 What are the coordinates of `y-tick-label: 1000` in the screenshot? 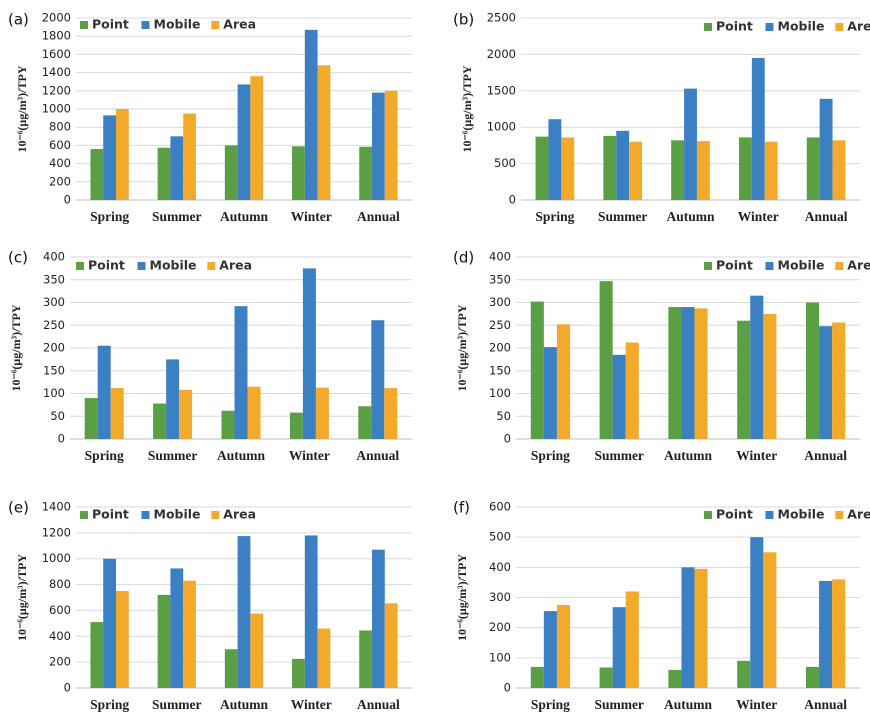 It's located at (56, 558).